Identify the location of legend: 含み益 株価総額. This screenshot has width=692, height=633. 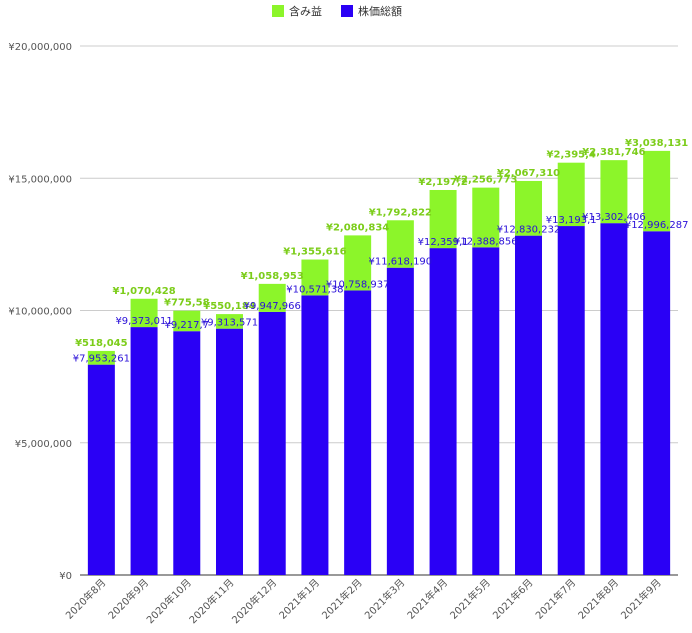
(337, 11).